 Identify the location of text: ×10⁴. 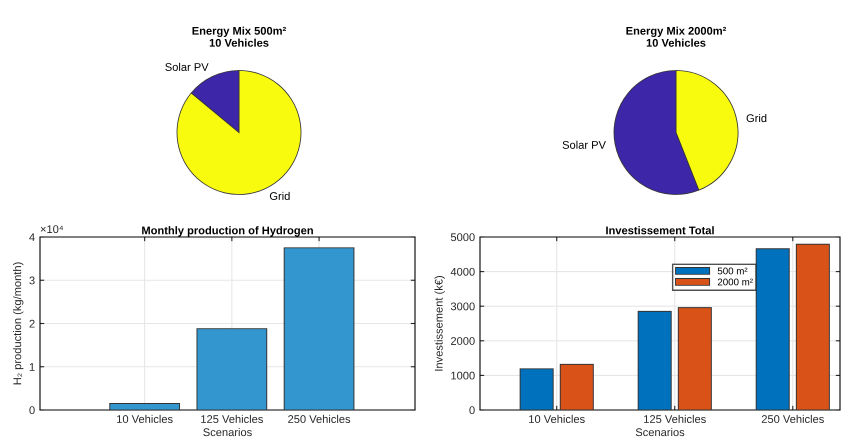
(52, 229).